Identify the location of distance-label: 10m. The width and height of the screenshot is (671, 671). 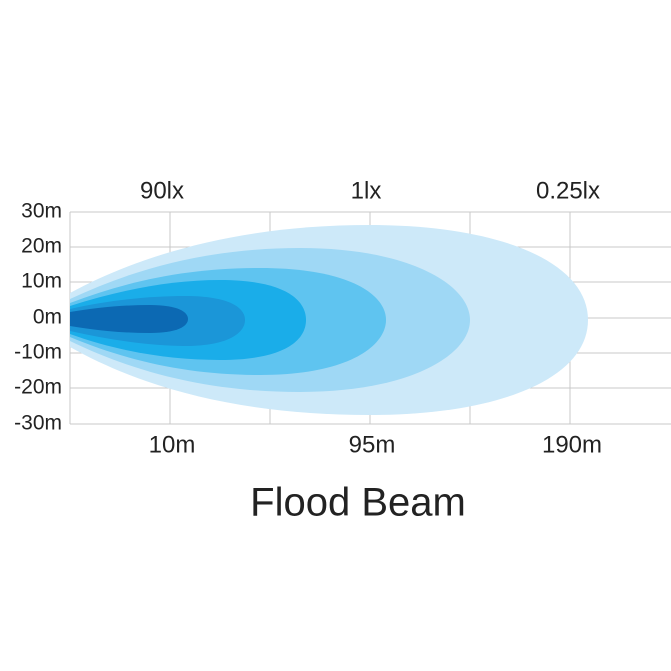
(172, 444).